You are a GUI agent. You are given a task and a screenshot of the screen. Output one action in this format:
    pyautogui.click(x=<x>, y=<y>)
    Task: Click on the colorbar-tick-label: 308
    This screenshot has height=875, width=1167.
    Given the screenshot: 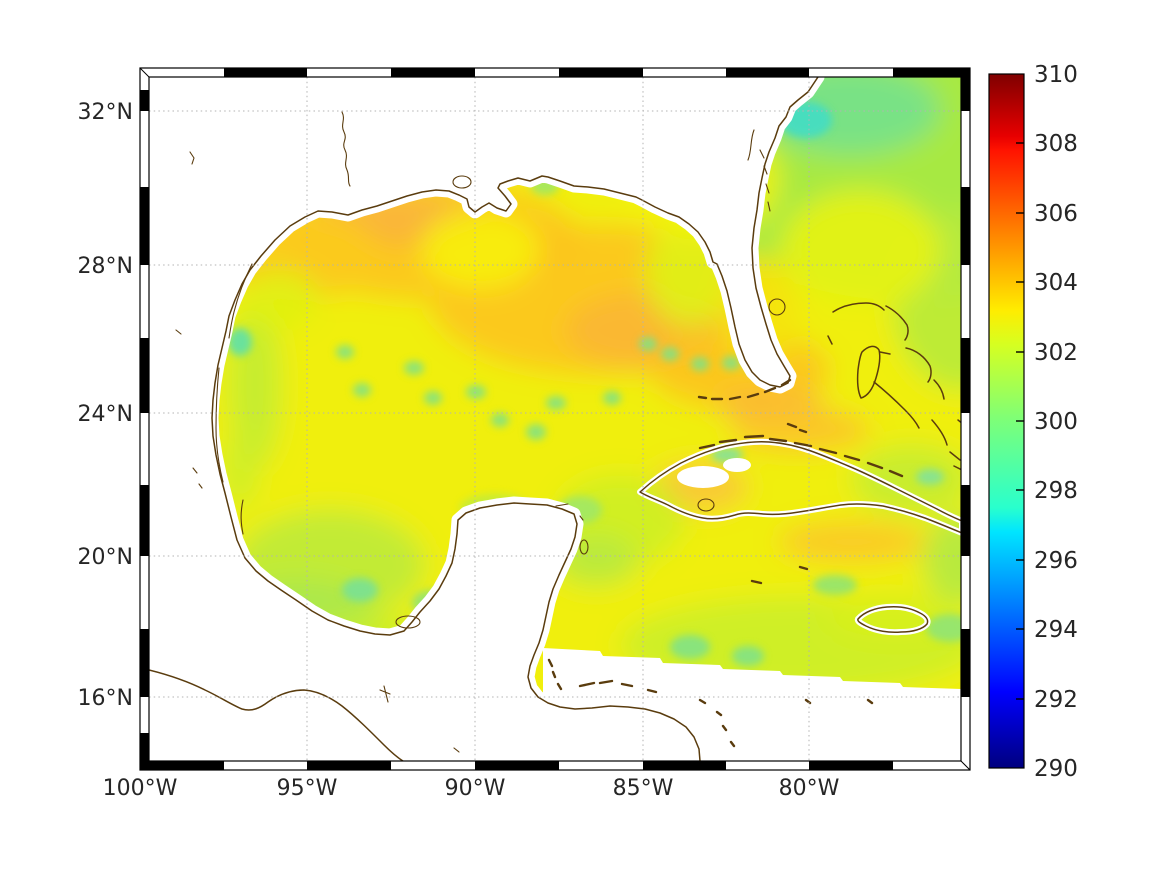 What is the action you would take?
    pyautogui.click(x=1056, y=144)
    